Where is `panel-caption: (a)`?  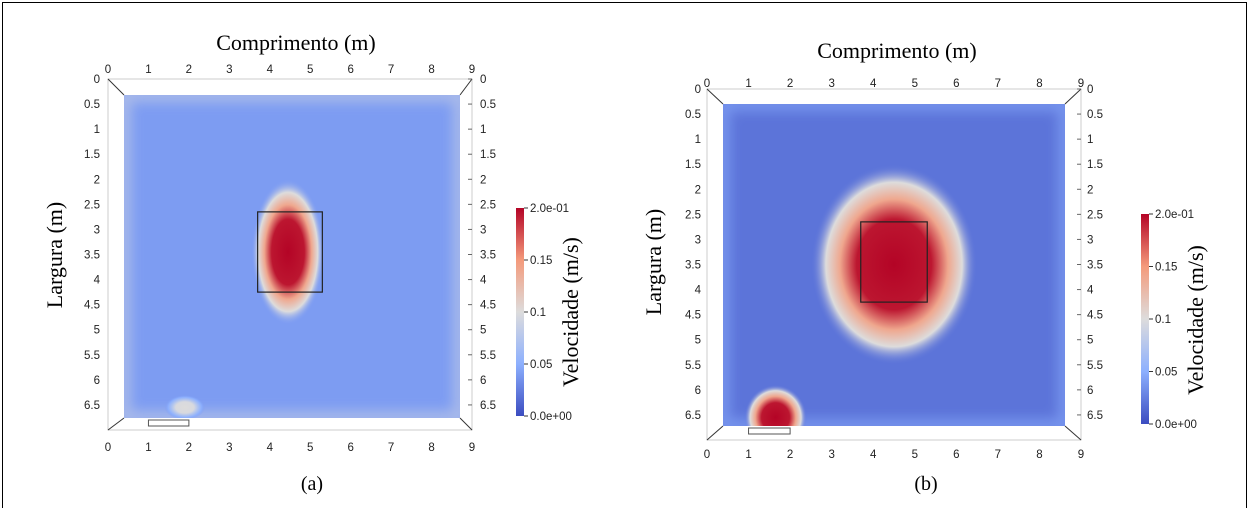
panel-caption: (a) is located at coordinates (312, 484).